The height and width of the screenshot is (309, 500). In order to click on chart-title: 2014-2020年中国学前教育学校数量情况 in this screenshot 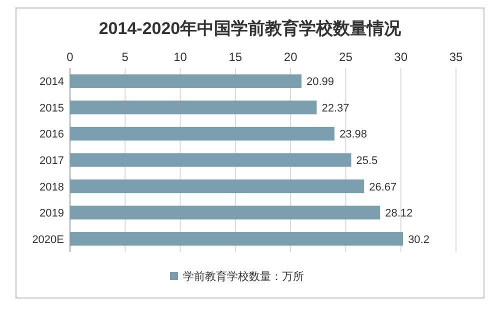, I will do `click(250, 28)`.